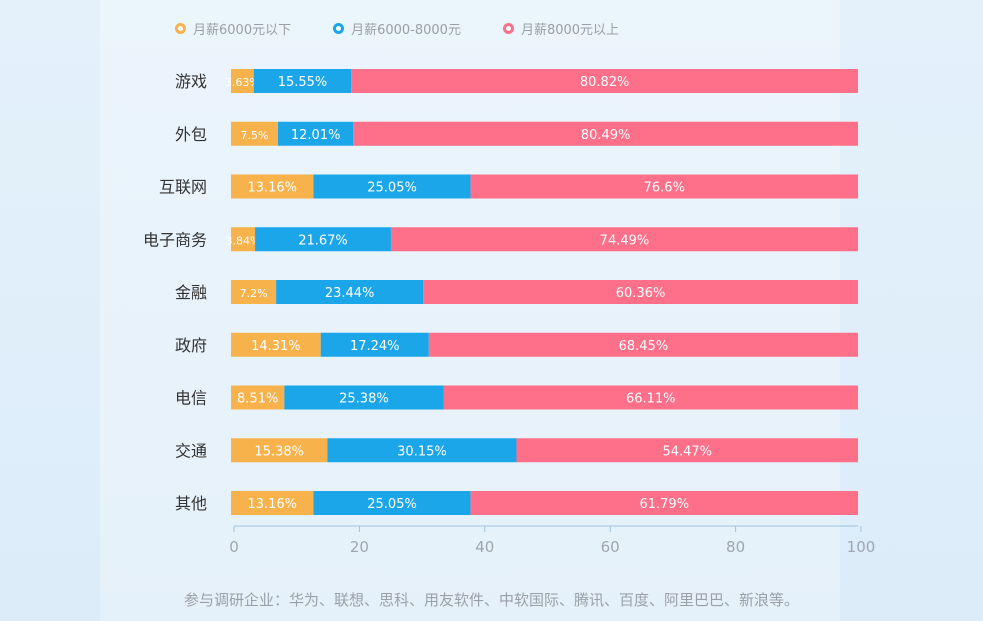 Image resolution: width=983 pixels, height=621 pixels. I want to click on bar-value-label: 25.38%, so click(364, 399).